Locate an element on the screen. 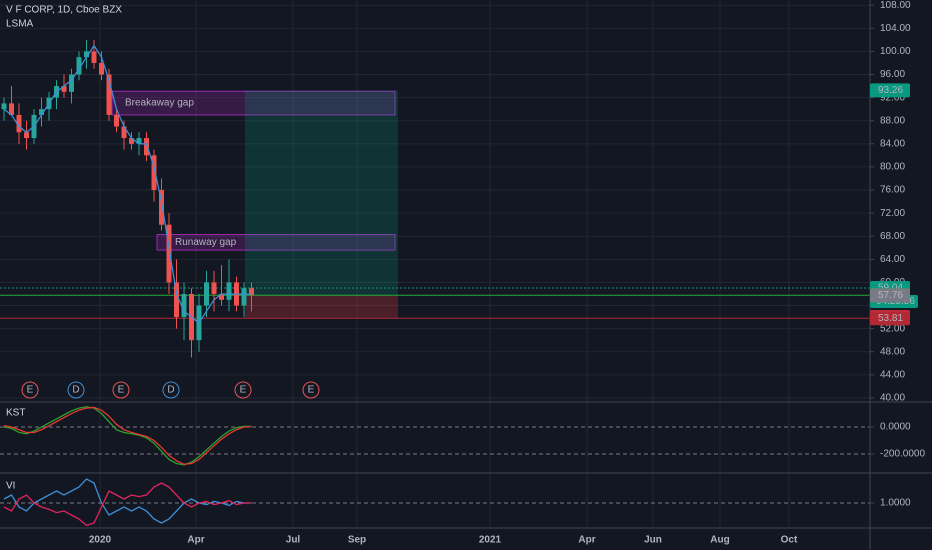 This screenshot has width=932, height=550. target-zone is located at coordinates (321, 193).